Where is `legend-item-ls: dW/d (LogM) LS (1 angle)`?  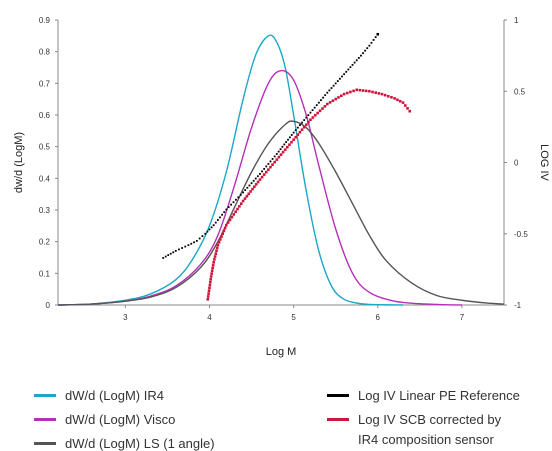
legend-item-ls: dW/d (LogM) LS (1 angle) is located at coordinates (124, 443).